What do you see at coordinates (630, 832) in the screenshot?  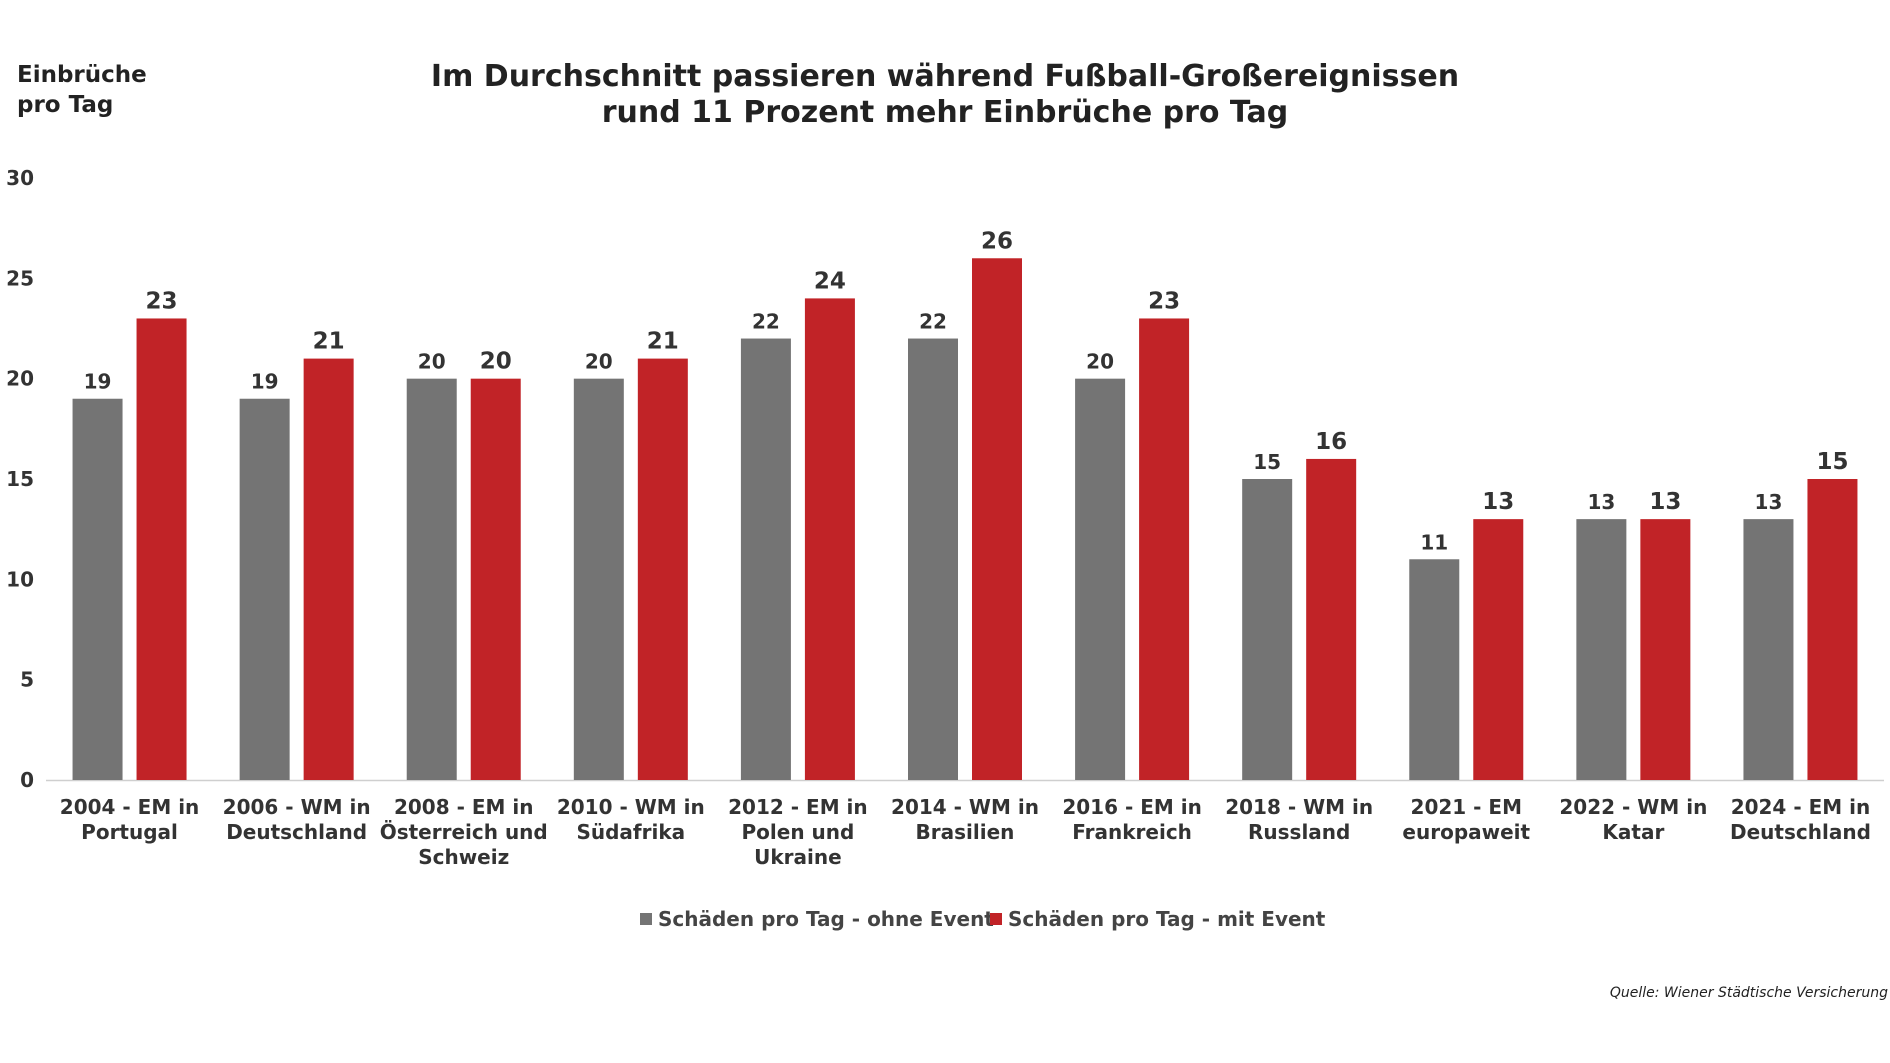 I see `x-tick-label-line: Südafrika` at bounding box center [630, 832].